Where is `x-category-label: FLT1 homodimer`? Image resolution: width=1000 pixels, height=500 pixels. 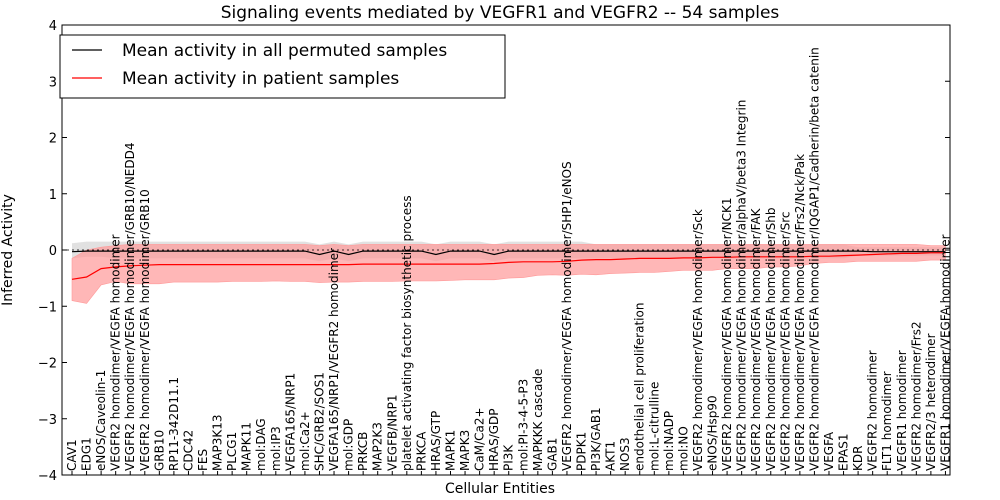 x-category-label: FLT1 homodimer is located at coordinates (887, 421).